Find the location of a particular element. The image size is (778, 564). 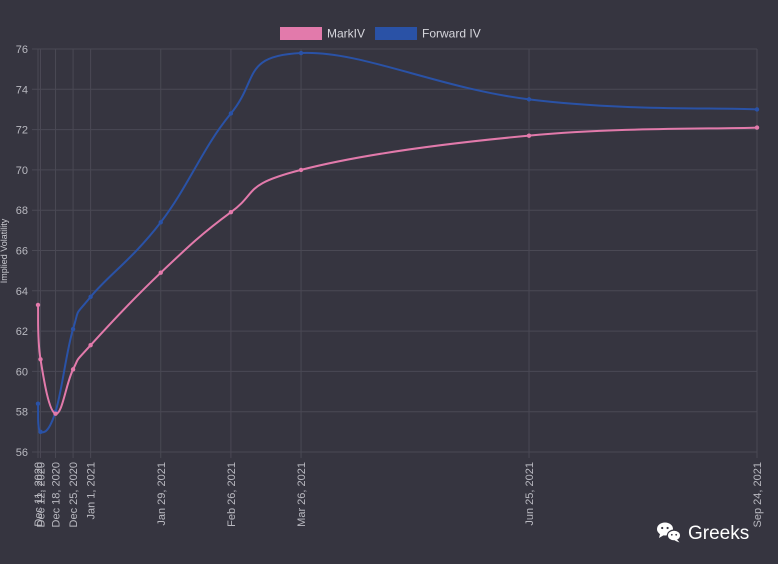

legend-item-forward-iv: Forward IV is located at coordinates (428, 34).